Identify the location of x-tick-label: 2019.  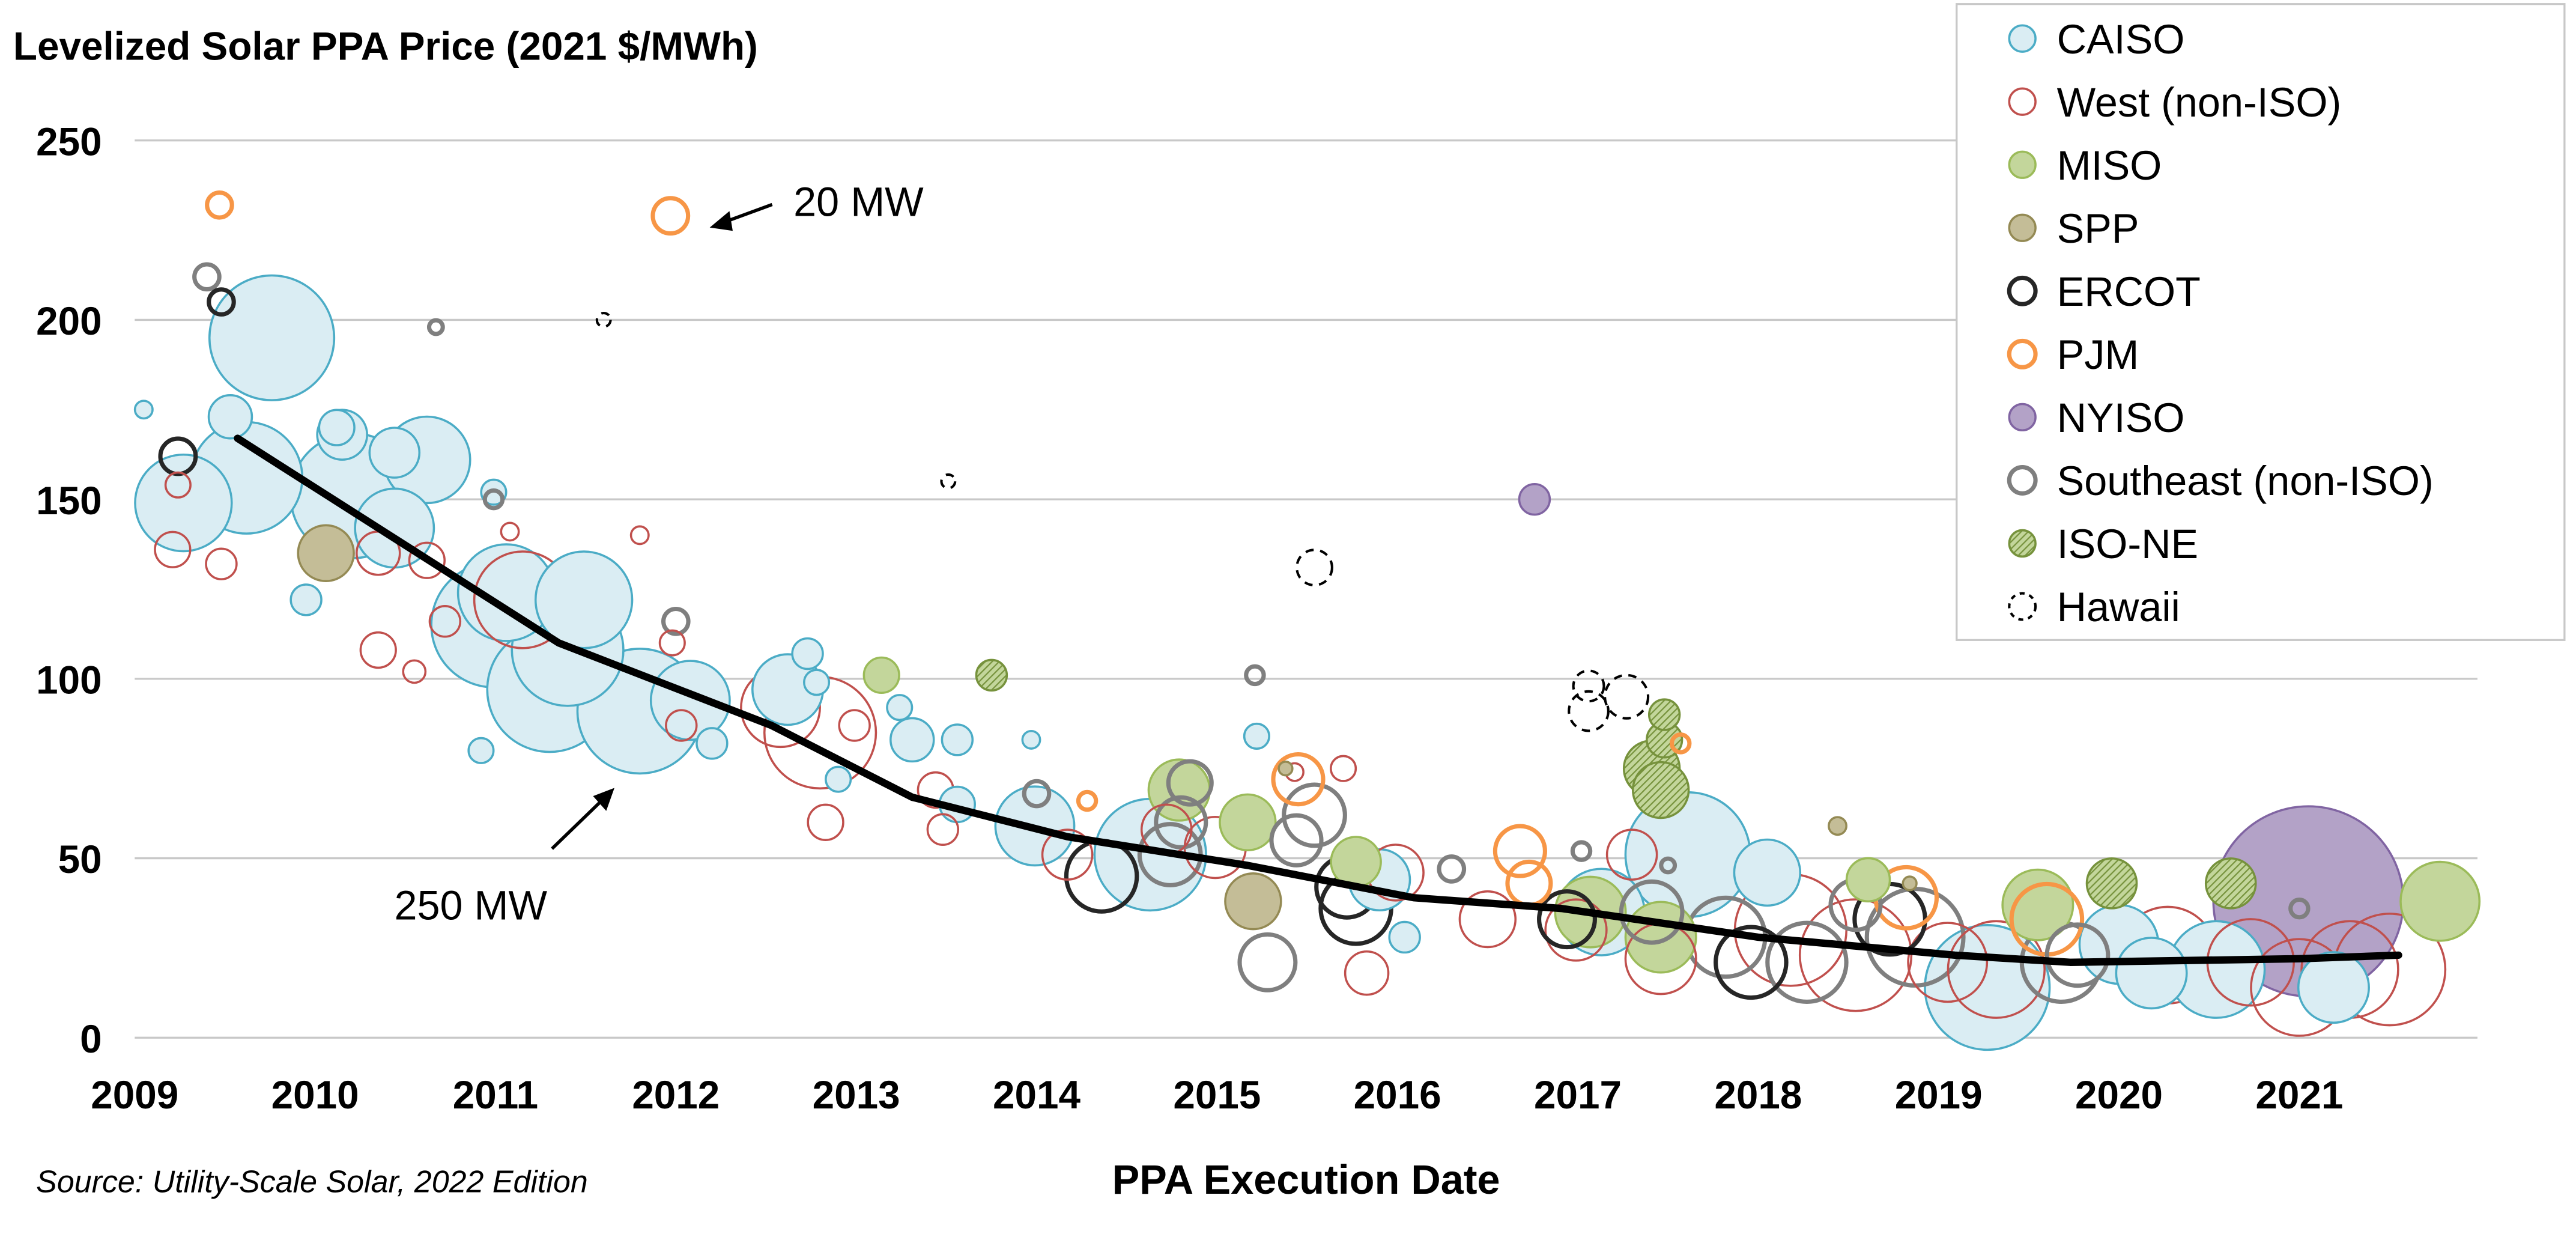
(1939, 1095).